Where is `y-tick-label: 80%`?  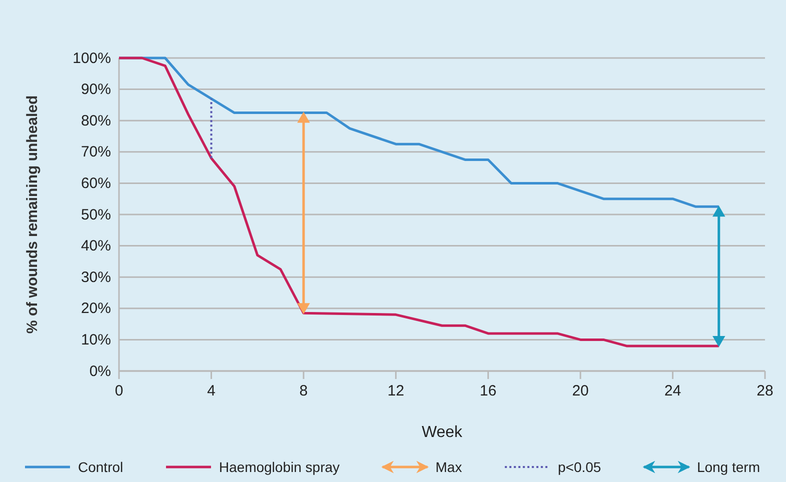
y-tick-label: 80% is located at coordinates (95, 121).